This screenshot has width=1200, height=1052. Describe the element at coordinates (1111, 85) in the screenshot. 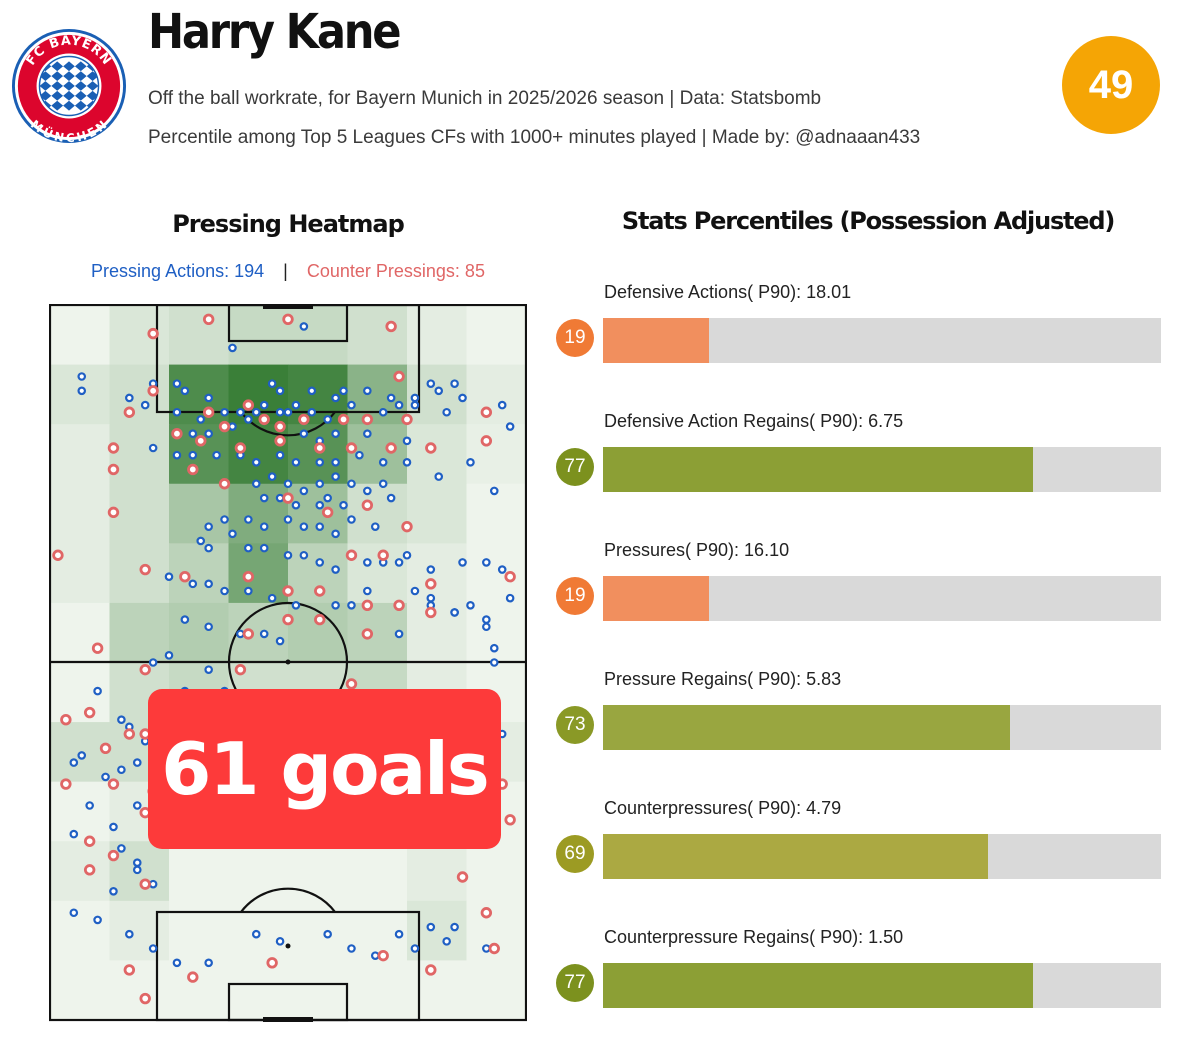

I see `overall-percentile-badge: 49` at that location.